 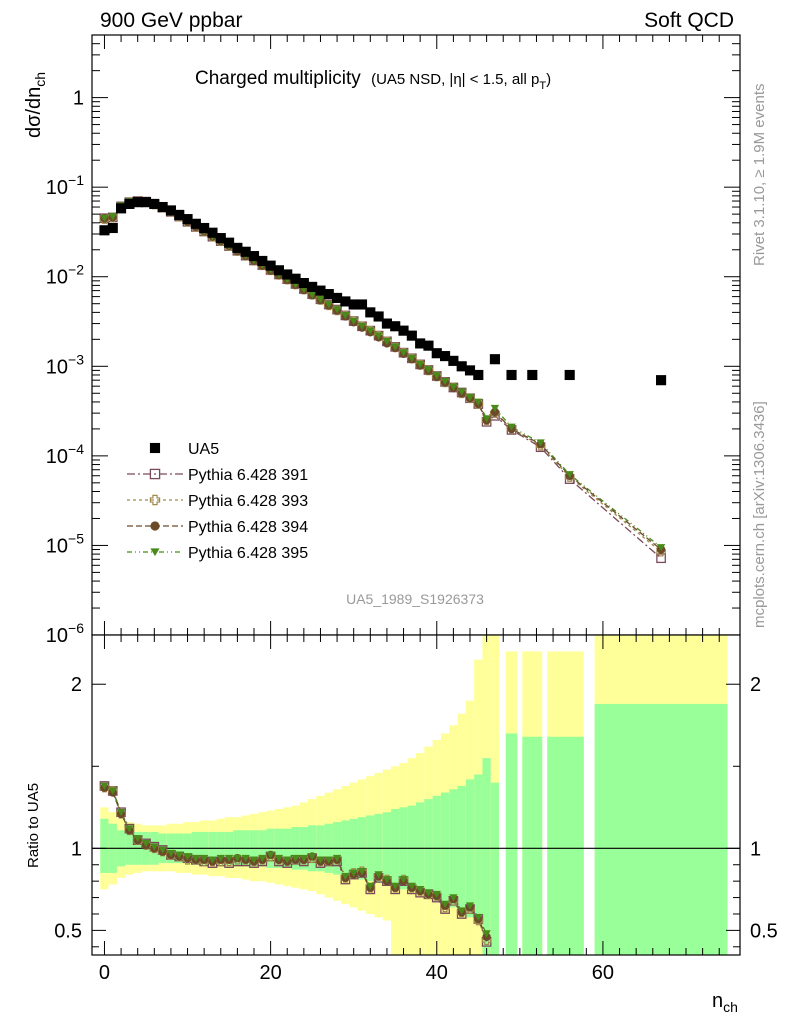 I want to click on ratio-ytick-label-left-0: 0.5, so click(x=68, y=931).